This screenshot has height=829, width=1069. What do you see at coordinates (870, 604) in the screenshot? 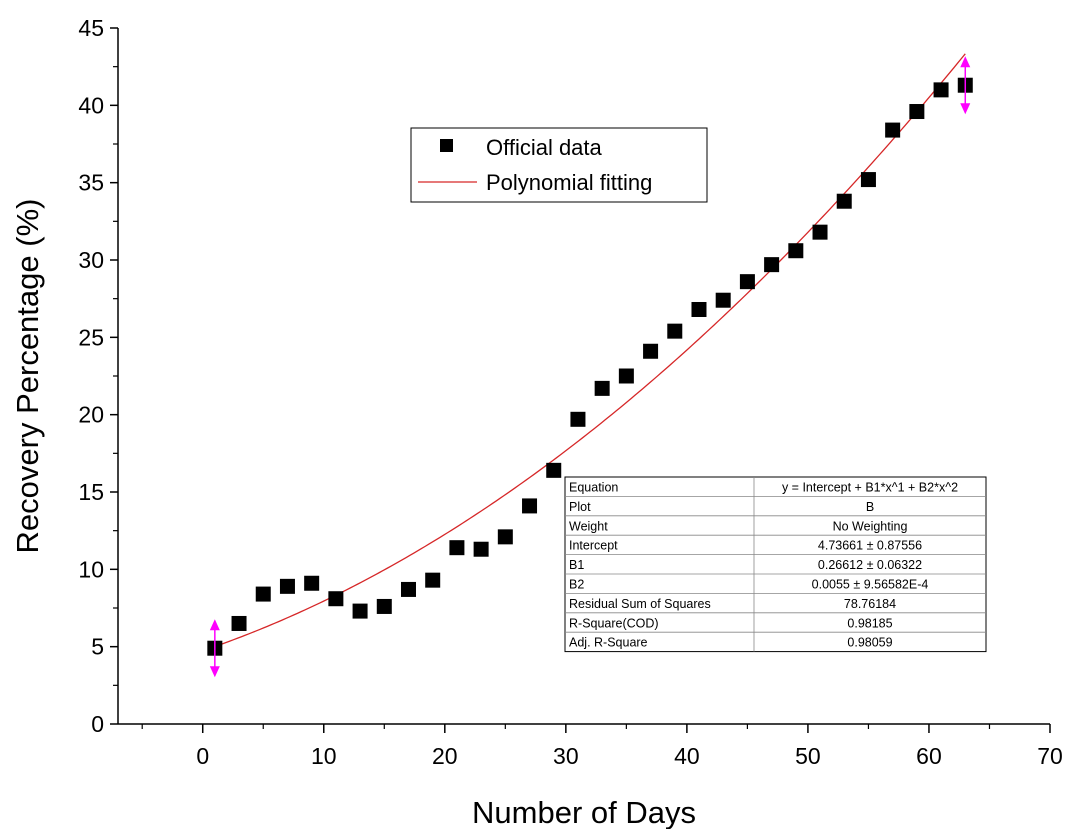
I see `fit-table-value: 78.76184` at bounding box center [870, 604].